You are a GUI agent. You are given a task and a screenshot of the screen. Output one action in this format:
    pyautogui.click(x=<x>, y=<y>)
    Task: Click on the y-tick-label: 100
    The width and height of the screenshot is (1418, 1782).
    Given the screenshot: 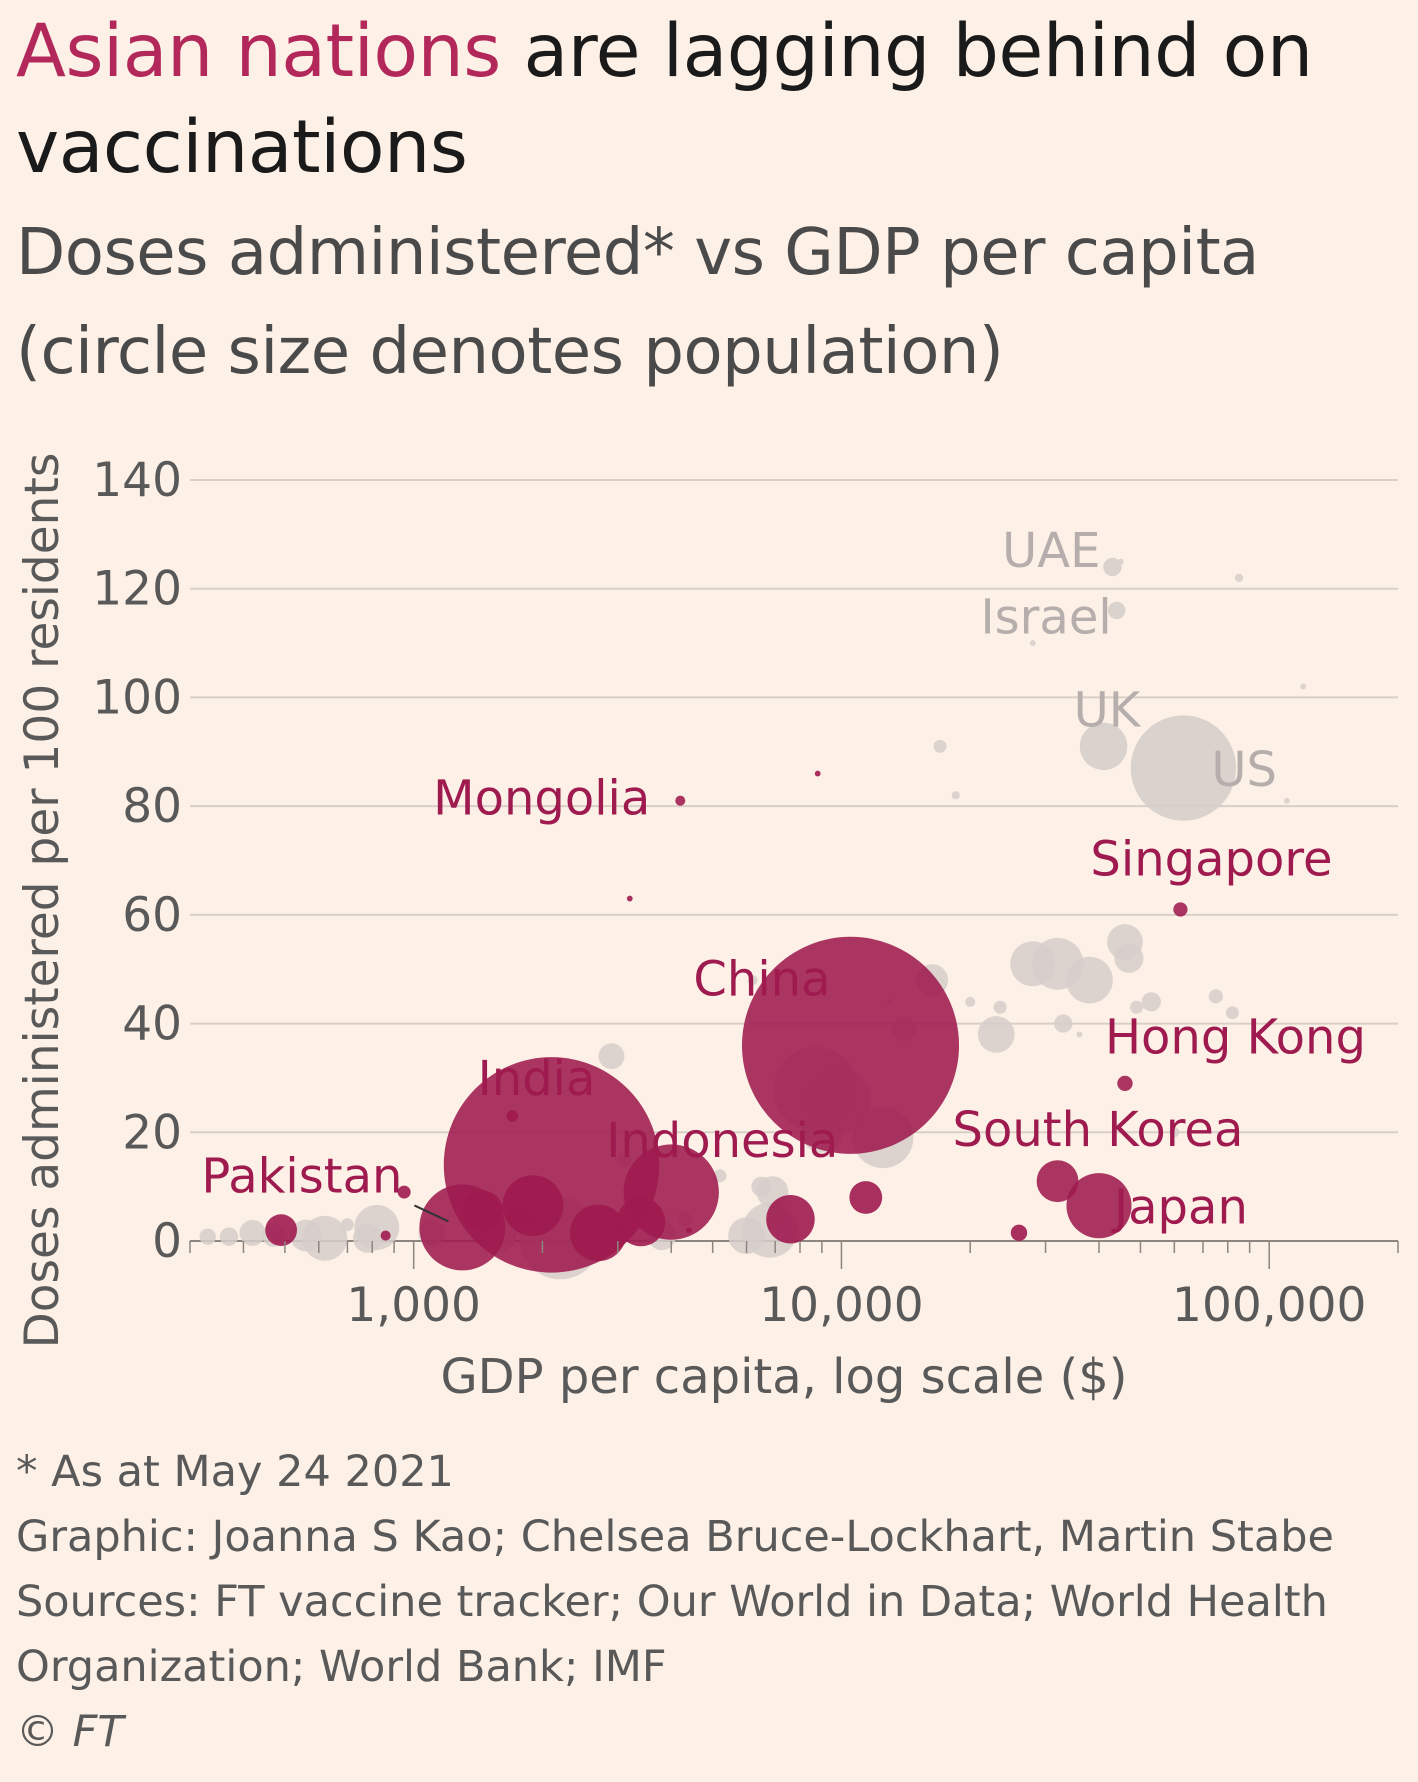 What is the action you would take?
    pyautogui.click(x=137, y=697)
    